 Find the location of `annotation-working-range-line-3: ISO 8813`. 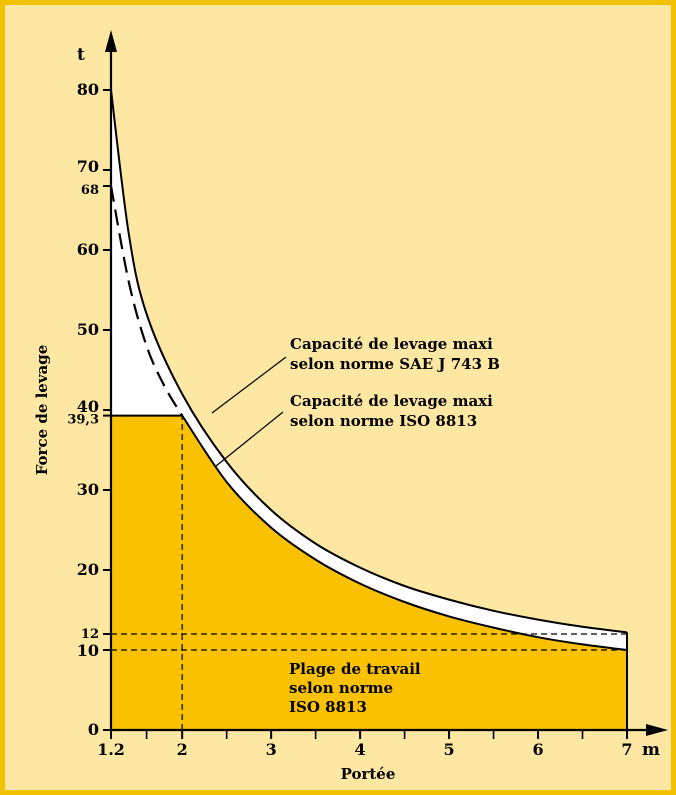

annotation-working-range-line-3: ISO 8813 is located at coordinates (328, 707).